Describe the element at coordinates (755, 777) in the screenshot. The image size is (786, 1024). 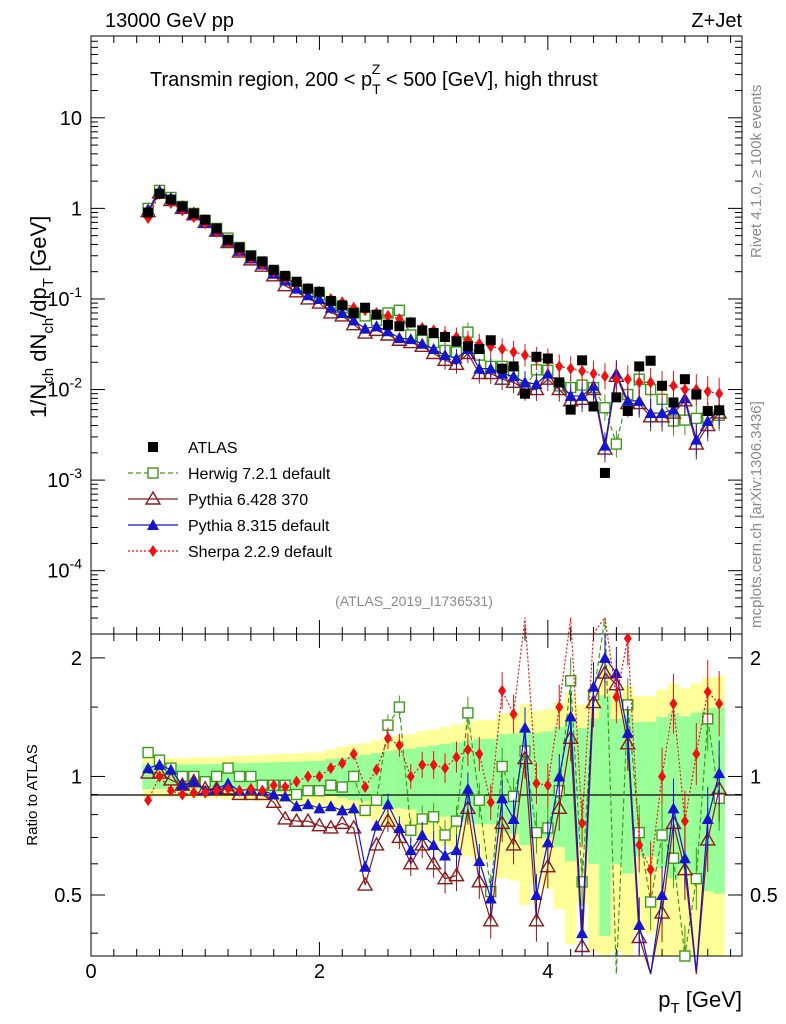
I see `ratio-y-tick-label-right: 1` at that location.